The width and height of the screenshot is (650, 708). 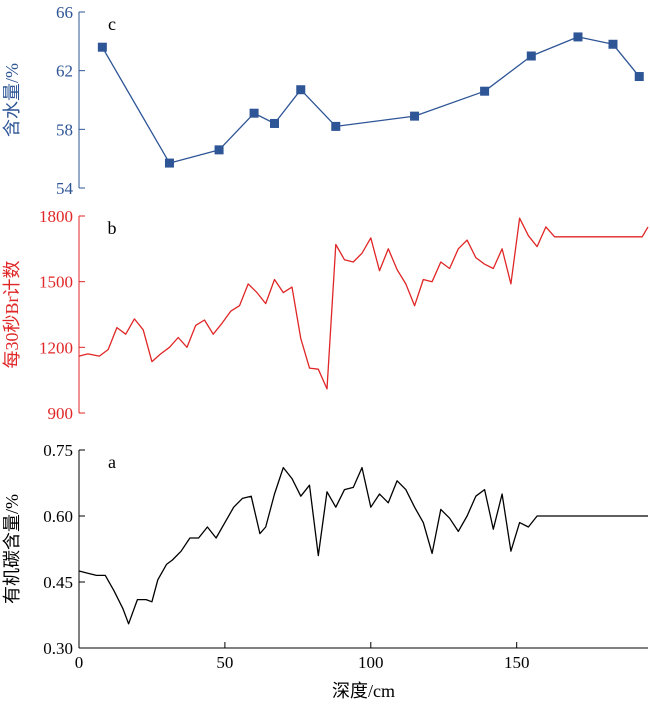 What do you see at coordinates (79, 662) in the screenshot?
I see `x-tick-label: 0` at bounding box center [79, 662].